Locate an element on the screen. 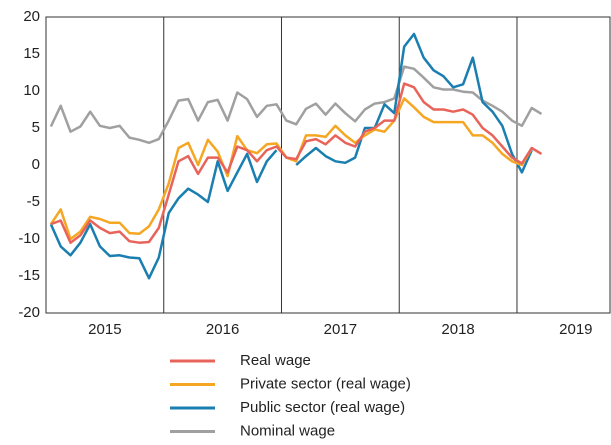 Image resolution: width=611 pixels, height=445 pixels. legend-label: Nominal wage is located at coordinates (287, 430).